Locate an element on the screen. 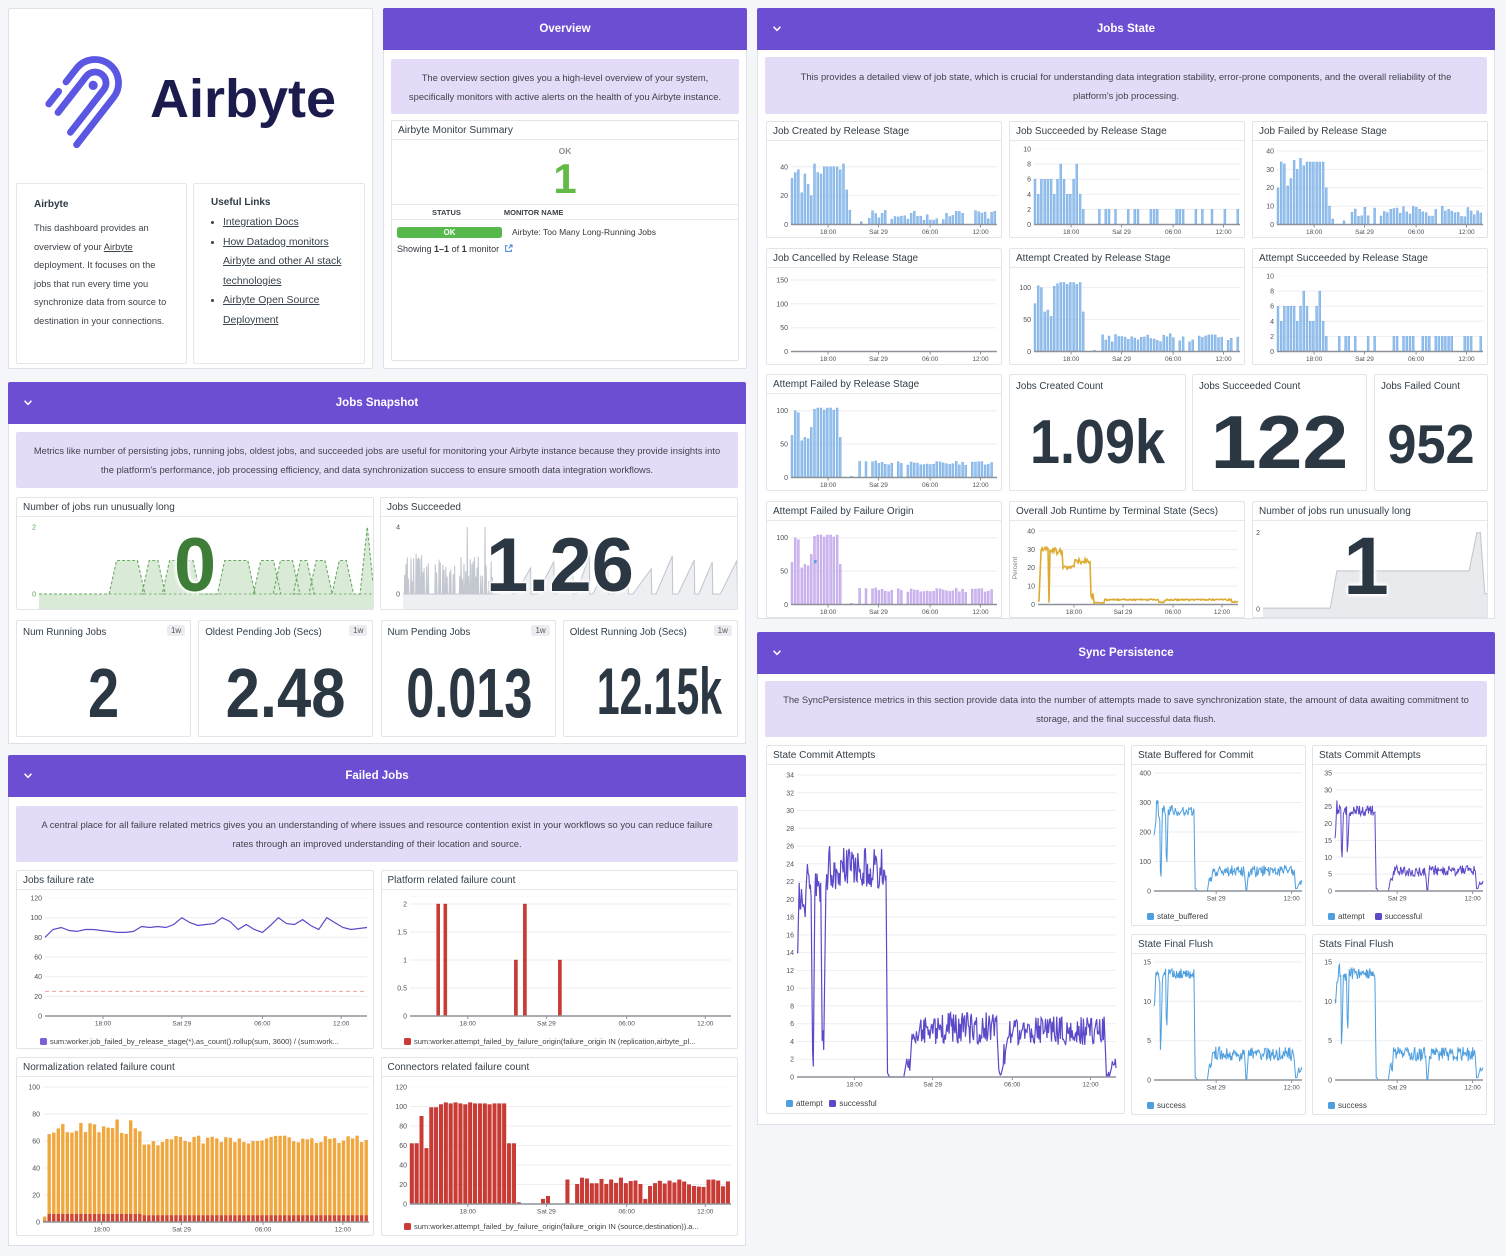 This screenshot has width=1506, height=1256. svg-text: 300 is located at coordinates (1145, 803).